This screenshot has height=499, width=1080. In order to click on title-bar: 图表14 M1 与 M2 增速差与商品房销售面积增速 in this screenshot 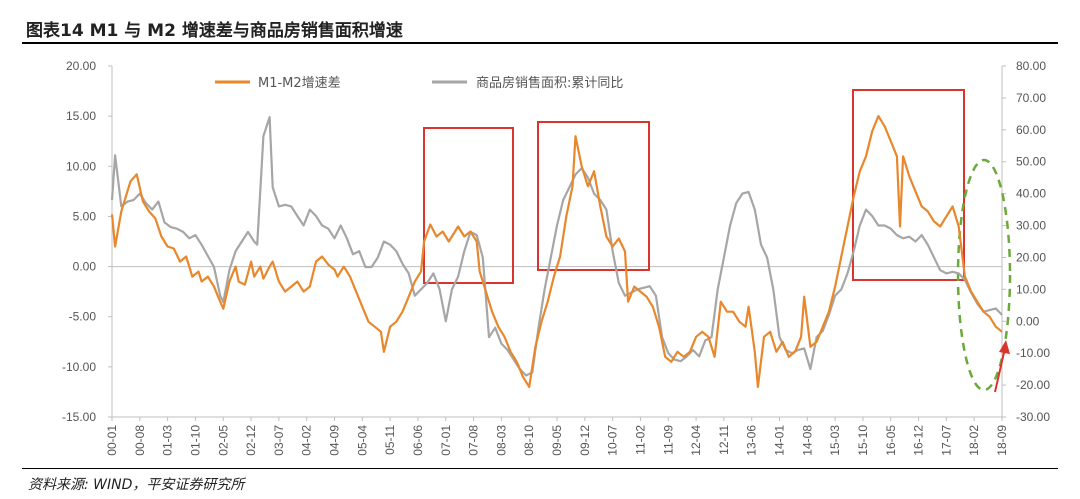, I will do `click(540, 28)`.